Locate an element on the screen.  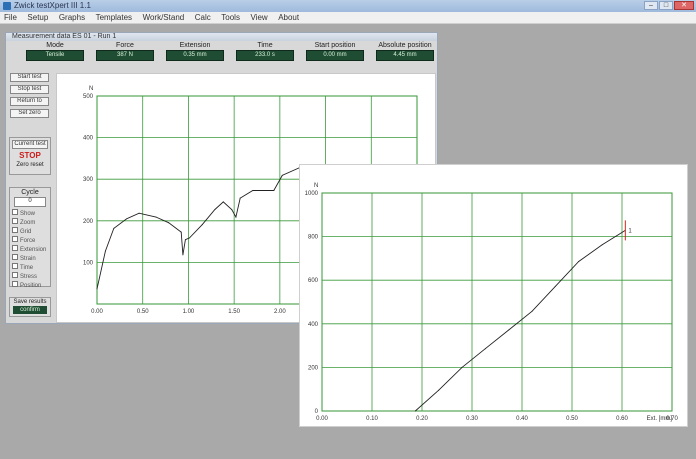
x-unit-label: Ext. [mm] is located at coordinates (660, 419).